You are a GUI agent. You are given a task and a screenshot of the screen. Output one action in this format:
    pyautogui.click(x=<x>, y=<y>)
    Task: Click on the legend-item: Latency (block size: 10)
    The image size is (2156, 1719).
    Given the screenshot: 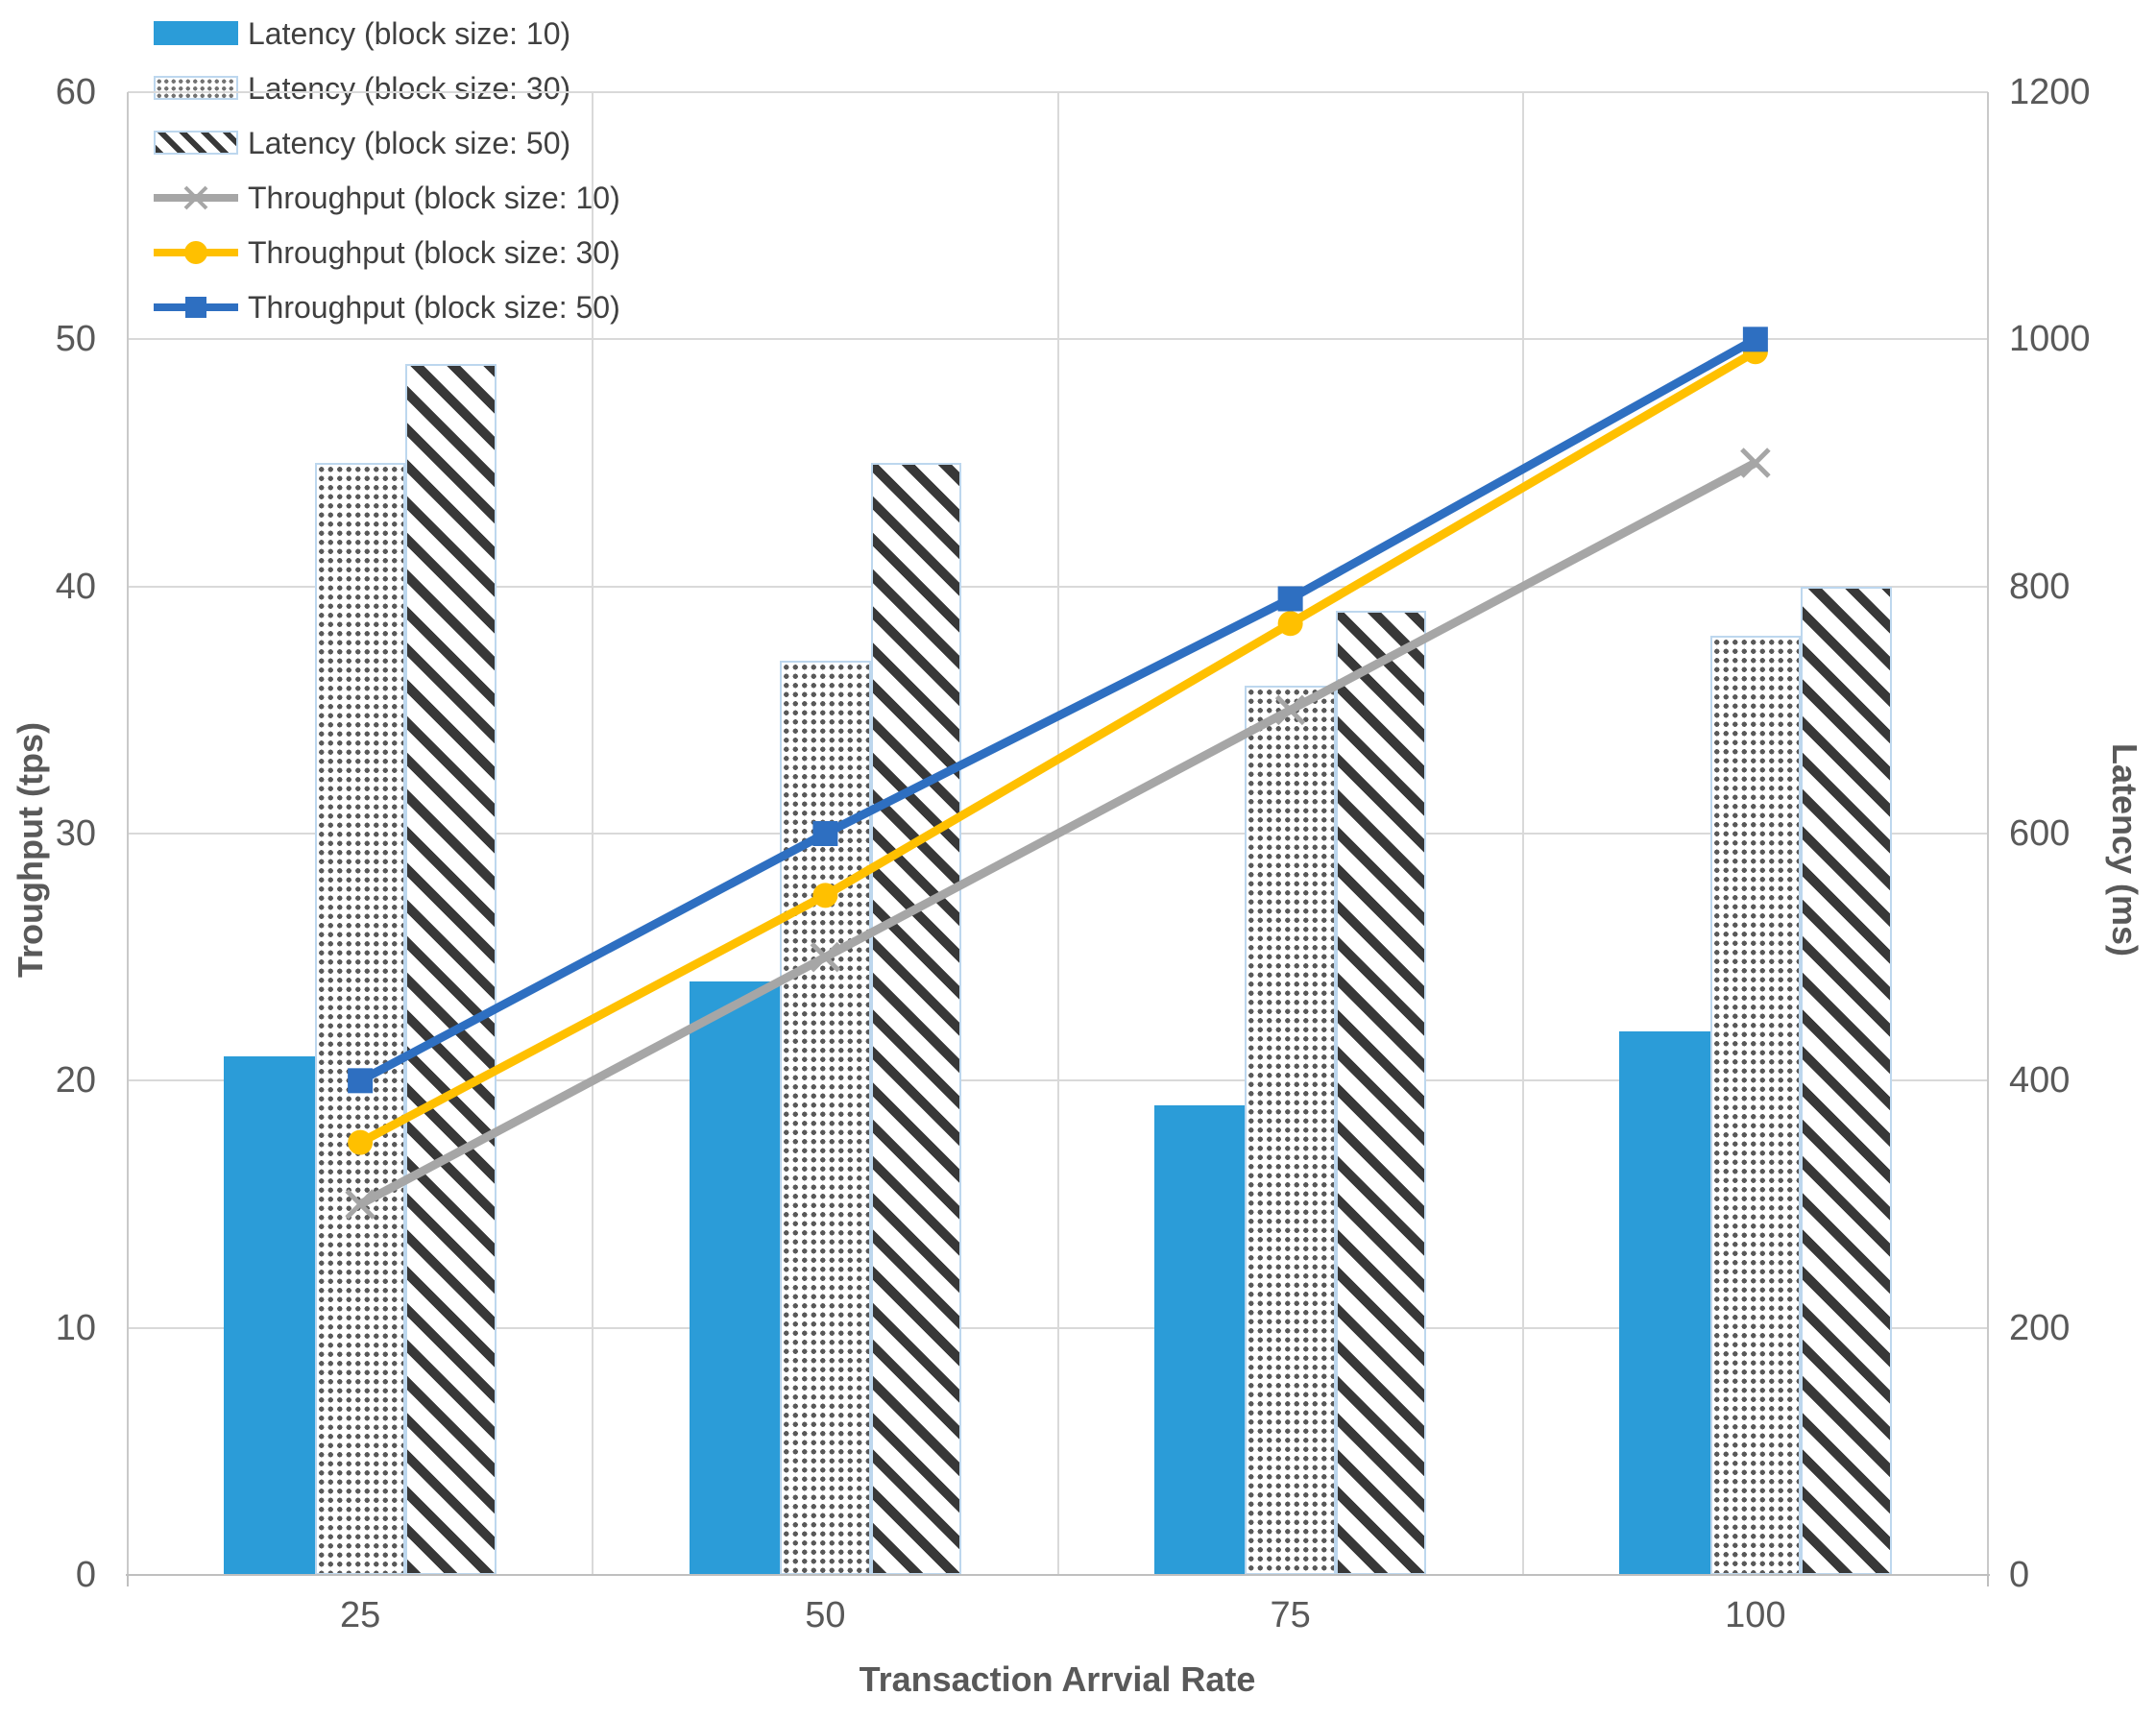 What is the action you would take?
    pyautogui.click(x=387, y=33)
    